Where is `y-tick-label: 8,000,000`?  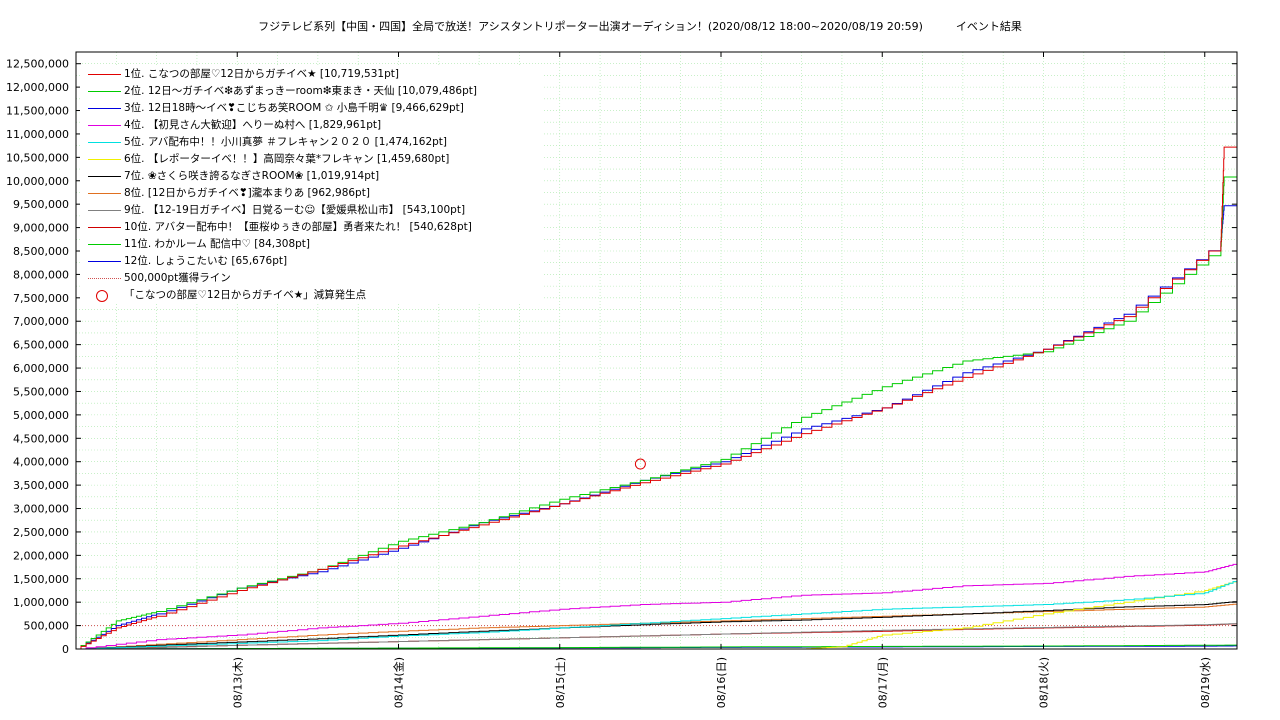
y-tick-label: 8,000,000 is located at coordinates (41, 274).